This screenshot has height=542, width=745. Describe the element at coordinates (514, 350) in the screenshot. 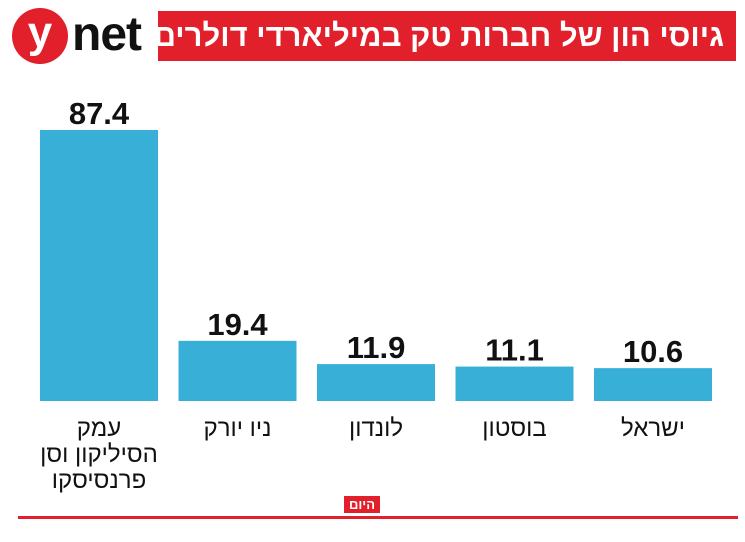

I see `value-label-3: 11.1` at that location.